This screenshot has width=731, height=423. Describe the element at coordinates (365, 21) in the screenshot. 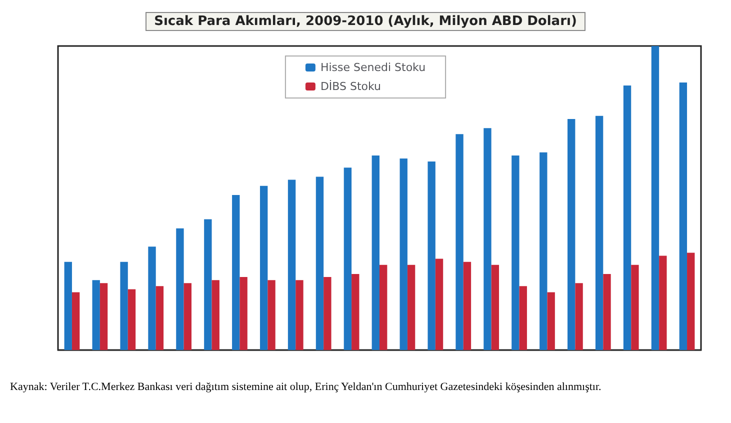

I see `chart-title: Sıcak Para Akımları, 2009-2010 (Aylık, Milyon ABD Doları)` at that location.